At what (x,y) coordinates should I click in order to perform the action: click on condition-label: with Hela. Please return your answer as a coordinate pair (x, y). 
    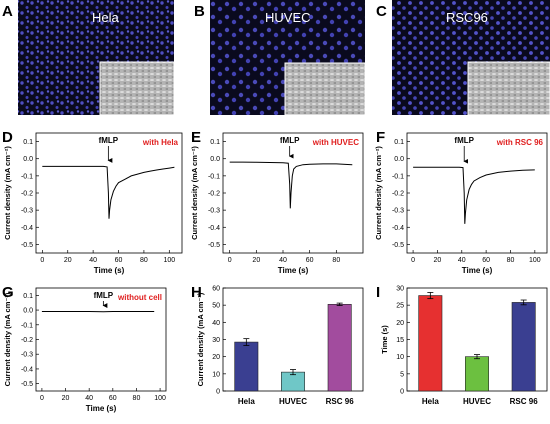
    Looking at the image, I should click on (160, 142).